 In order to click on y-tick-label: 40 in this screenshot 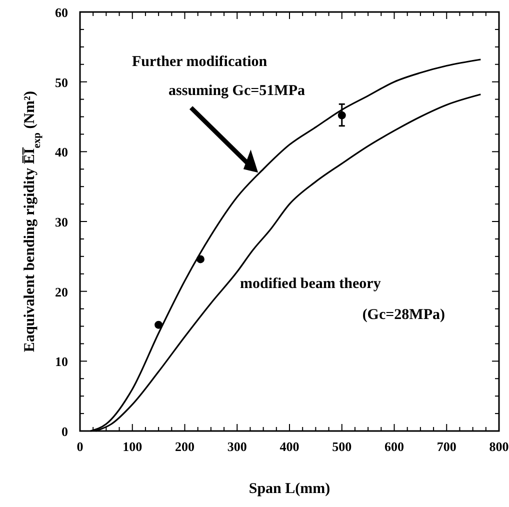, I will do `click(61, 152)`.